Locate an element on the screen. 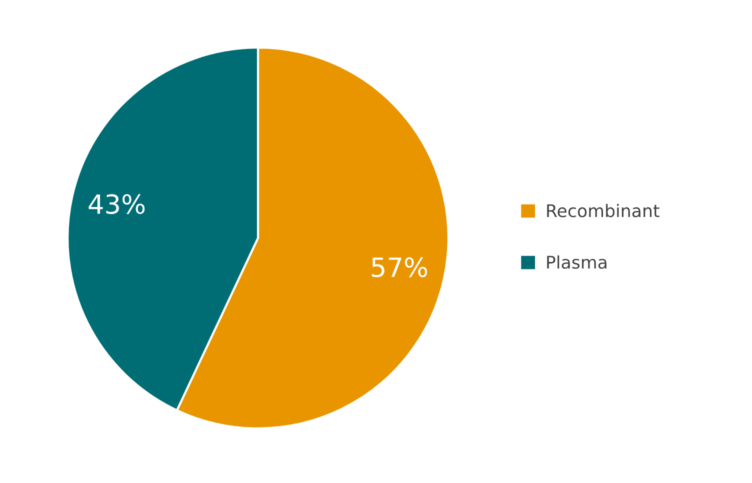 This screenshot has height=483, width=752. legend-label: Plasma is located at coordinates (576, 262).